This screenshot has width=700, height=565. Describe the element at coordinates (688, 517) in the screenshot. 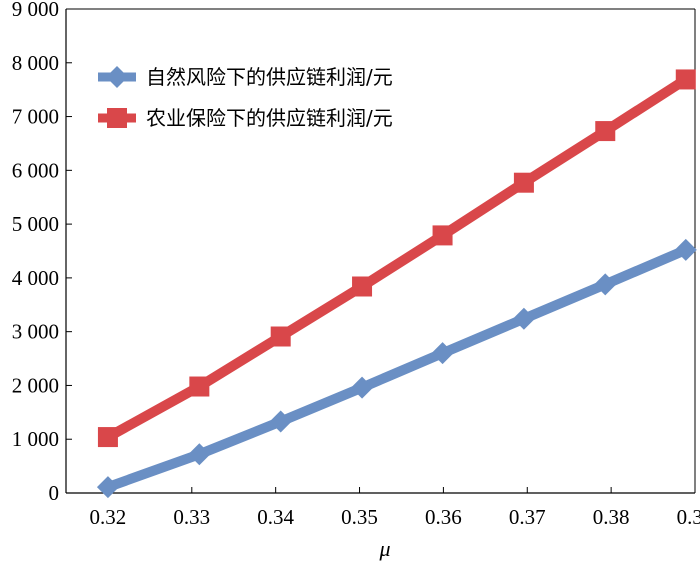

I see `x-tick-label: 0.39` at that location.